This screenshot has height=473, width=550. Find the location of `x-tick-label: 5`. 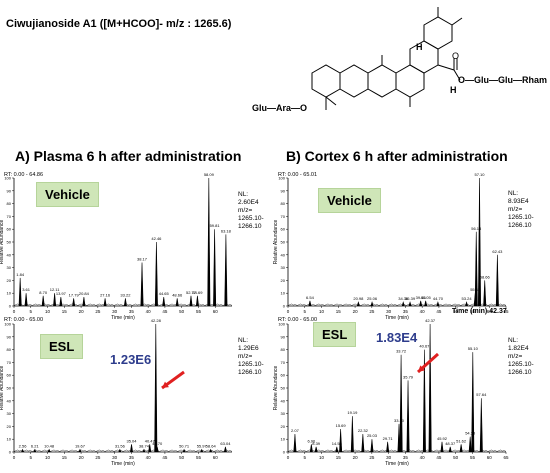

x-tick-label: 5 is located at coordinates (31, 457).